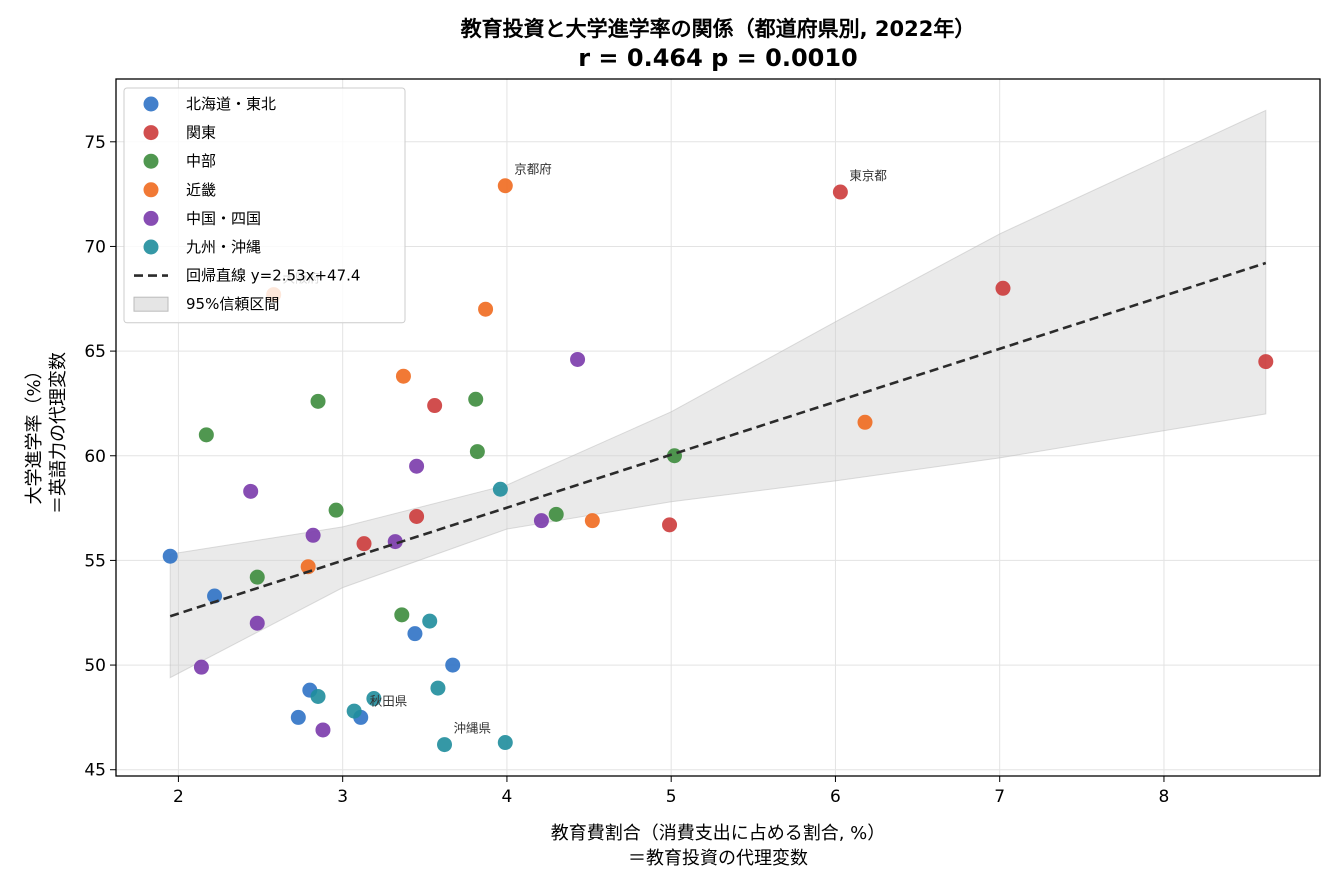  What do you see at coordinates (999, 797) in the screenshot?
I see `x-tick-label: 7` at bounding box center [999, 797].